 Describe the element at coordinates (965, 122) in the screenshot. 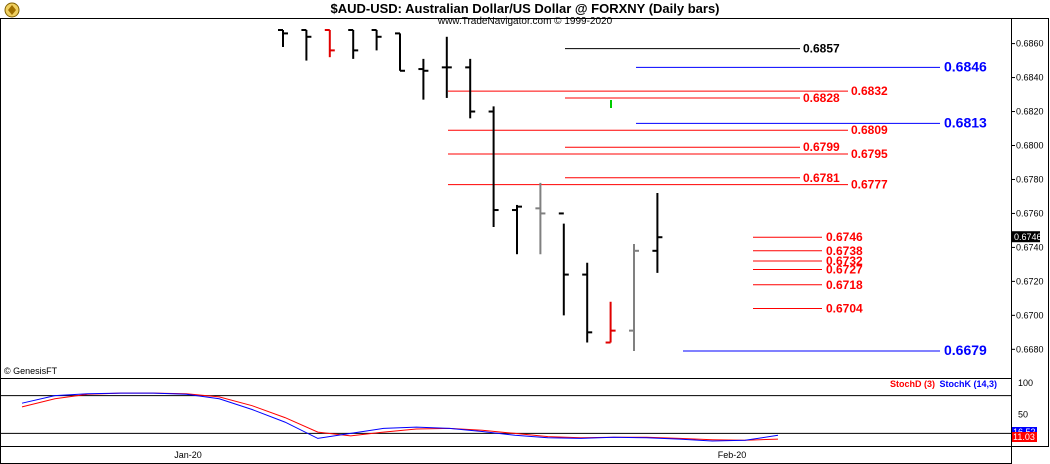

I see `level-label: 0.6813` at that location.